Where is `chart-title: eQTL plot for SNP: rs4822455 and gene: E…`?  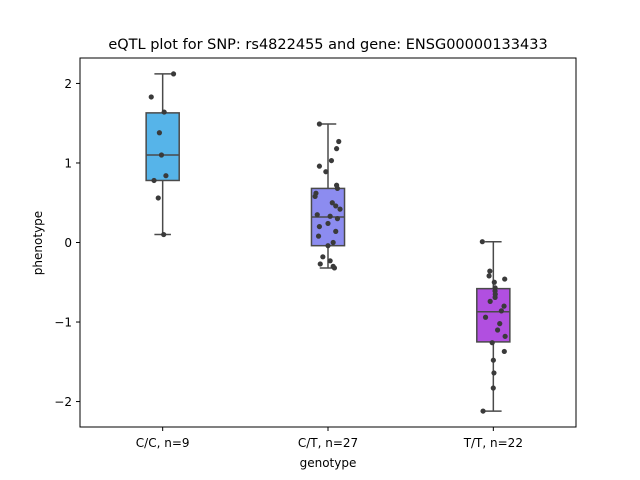 chart-title: eQTL plot for SNP: rs4822455 and gene: E… is located at coordinates (327, 45).